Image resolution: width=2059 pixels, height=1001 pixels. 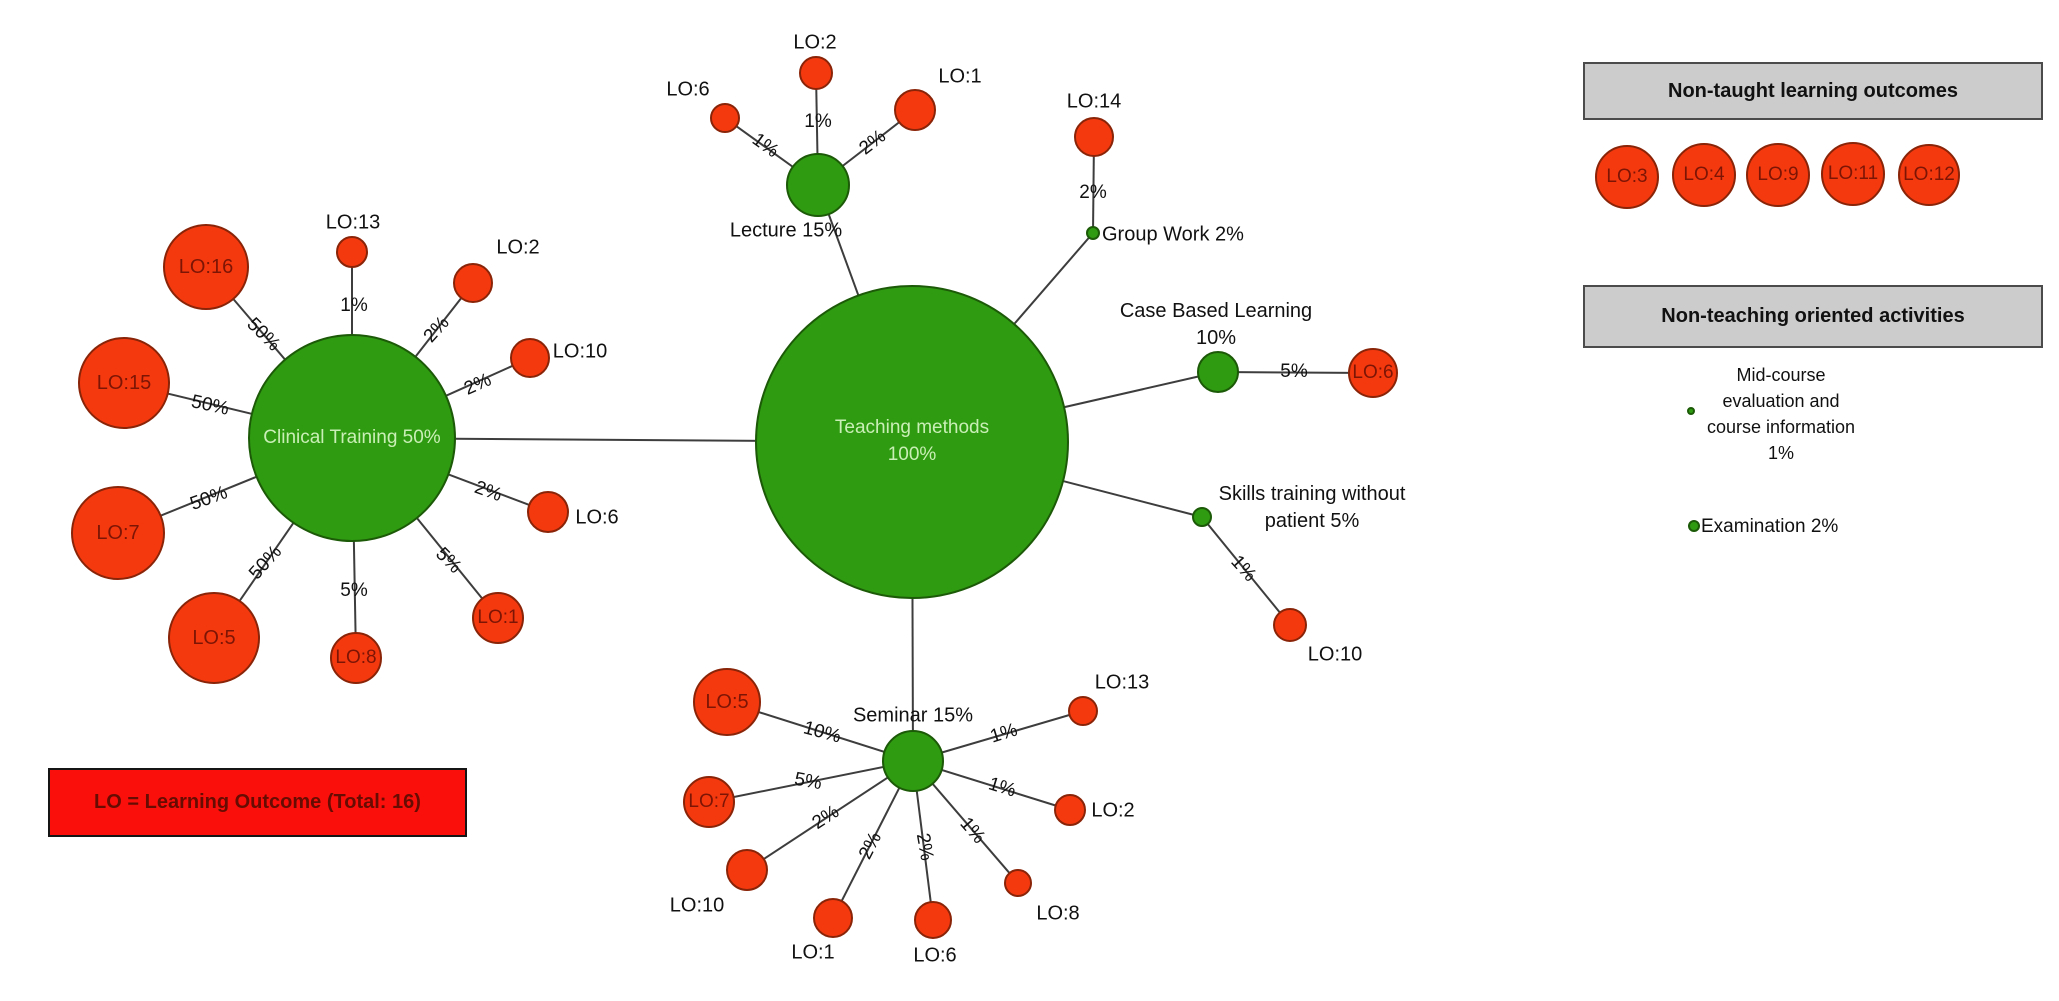 What do you see at coordinates (1113, 810) in the screenshot?
I see `seminar-lo2-label: LO:2` at bounding box center [1113, 810].